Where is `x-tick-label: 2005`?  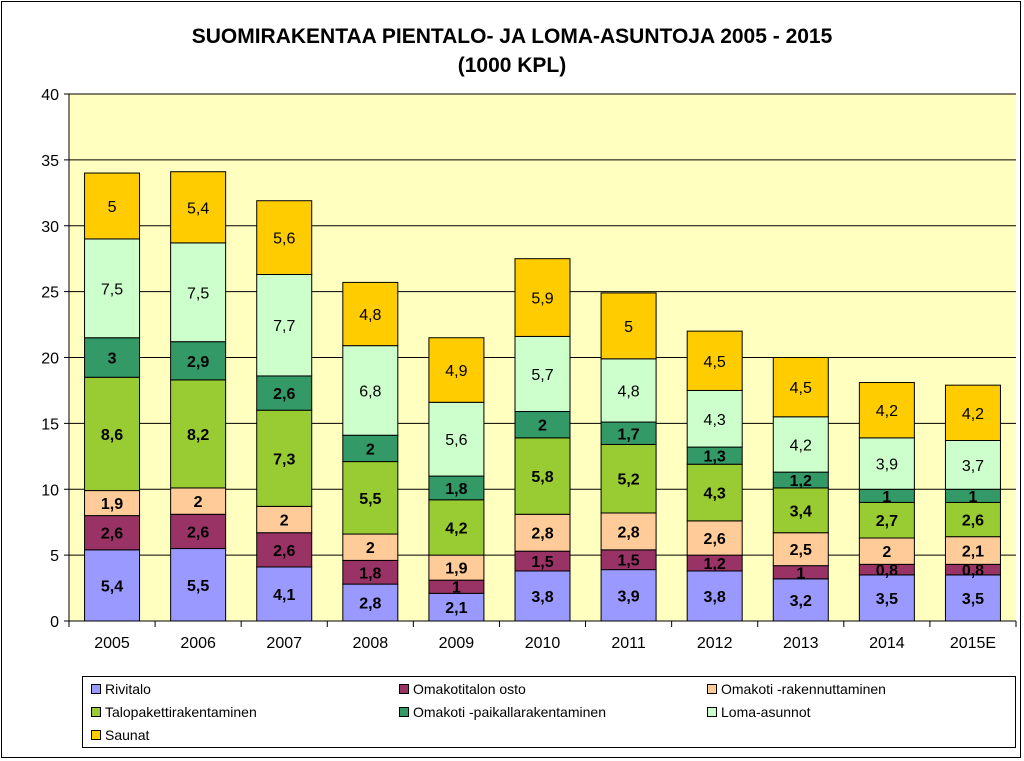
x-tick-label: 2005 is located at coordinates (112, 643).